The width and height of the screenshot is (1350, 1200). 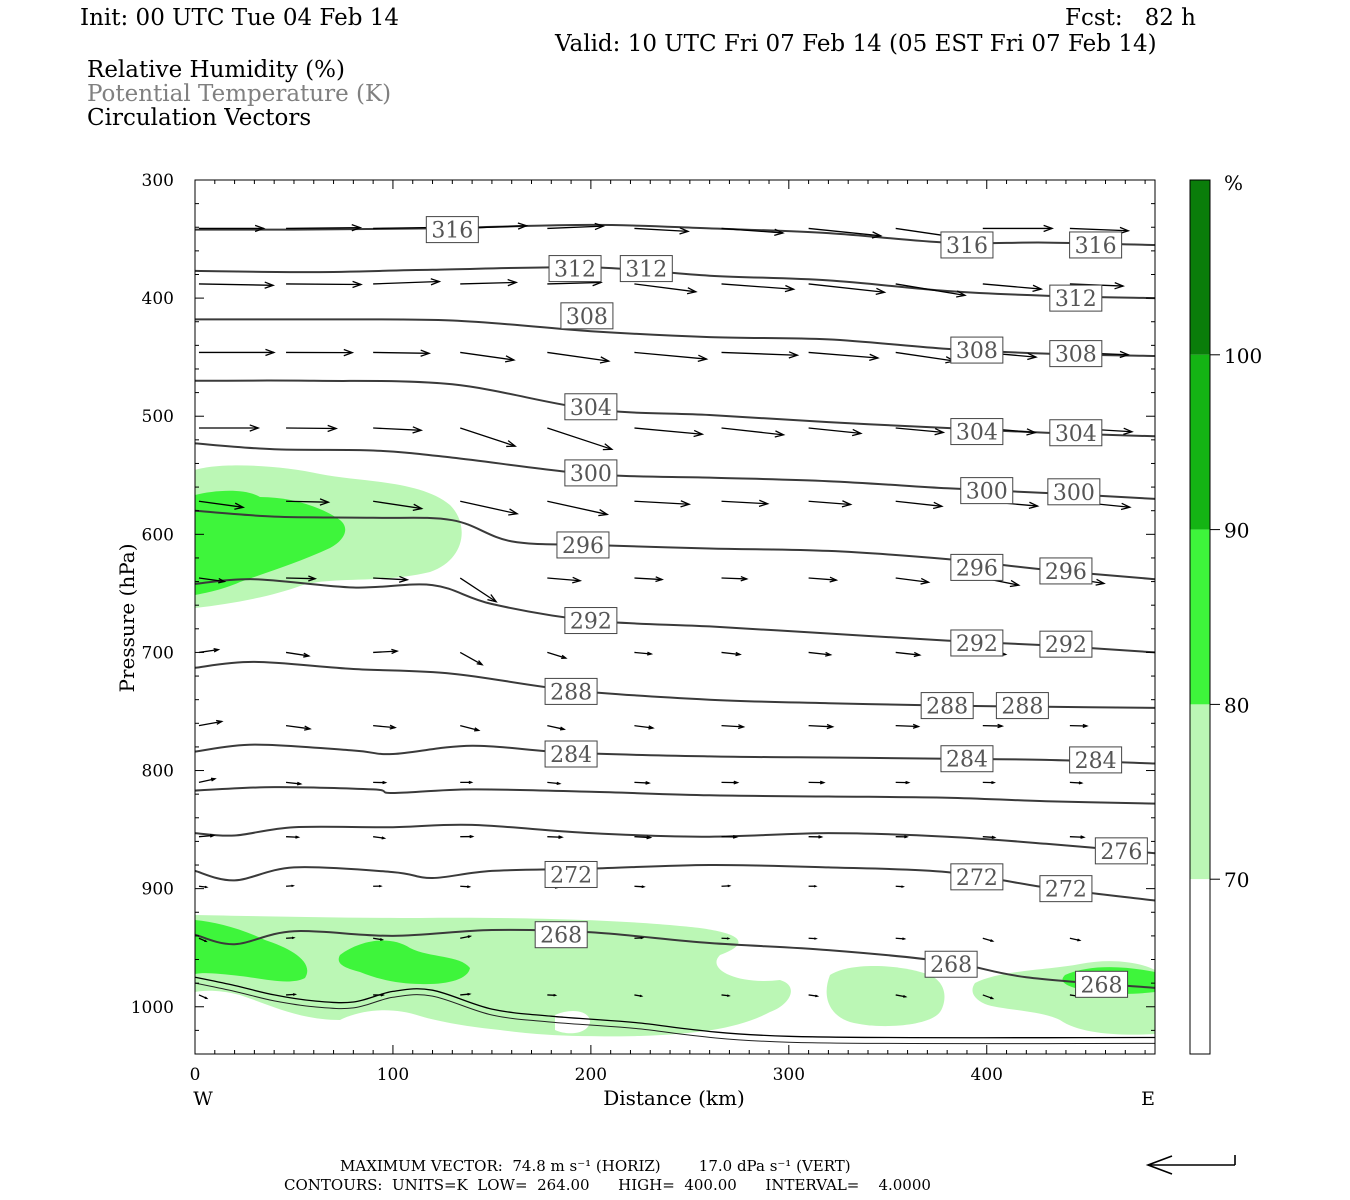 I want to click on theta-label-292-0: 292, so click(x=591, y=622).